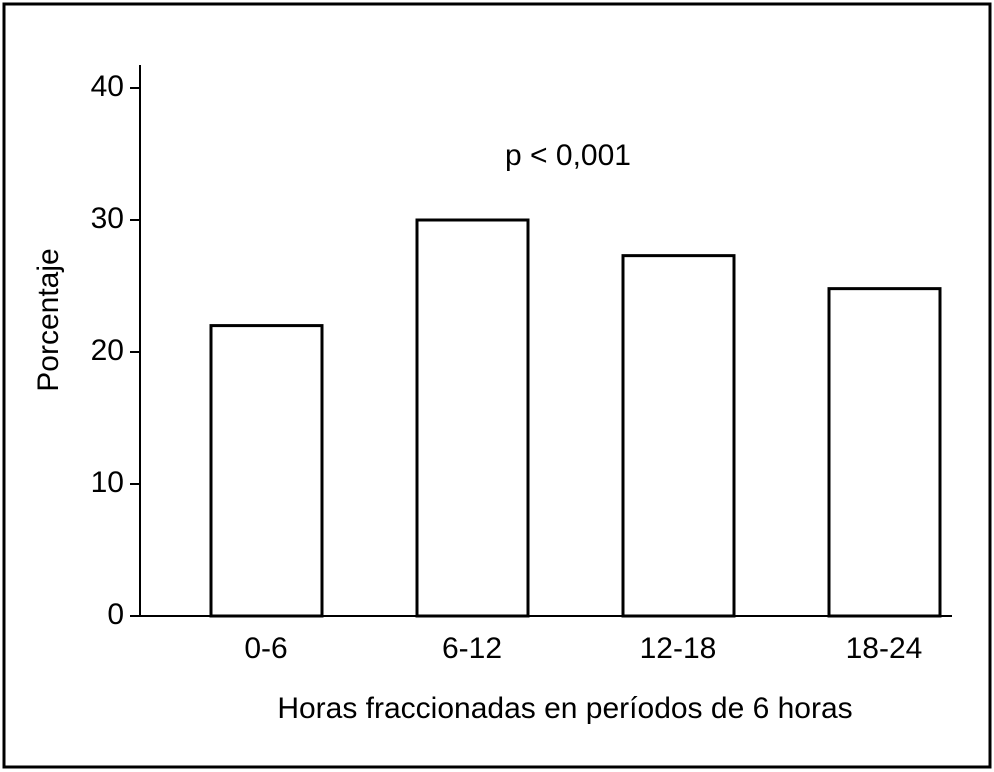 The height and width of the screenshot is (772, 994). What do you see at coordinates (884, 648) in the screenshot?
I see `x-tick-label: 18-24` at bounding box center [884, 648].